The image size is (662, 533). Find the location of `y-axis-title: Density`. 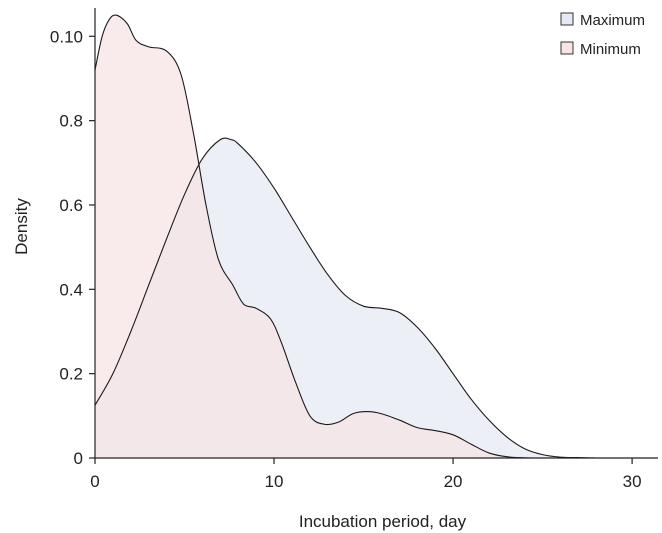

y-axis-title: Density is located at coordinates (21, 226).